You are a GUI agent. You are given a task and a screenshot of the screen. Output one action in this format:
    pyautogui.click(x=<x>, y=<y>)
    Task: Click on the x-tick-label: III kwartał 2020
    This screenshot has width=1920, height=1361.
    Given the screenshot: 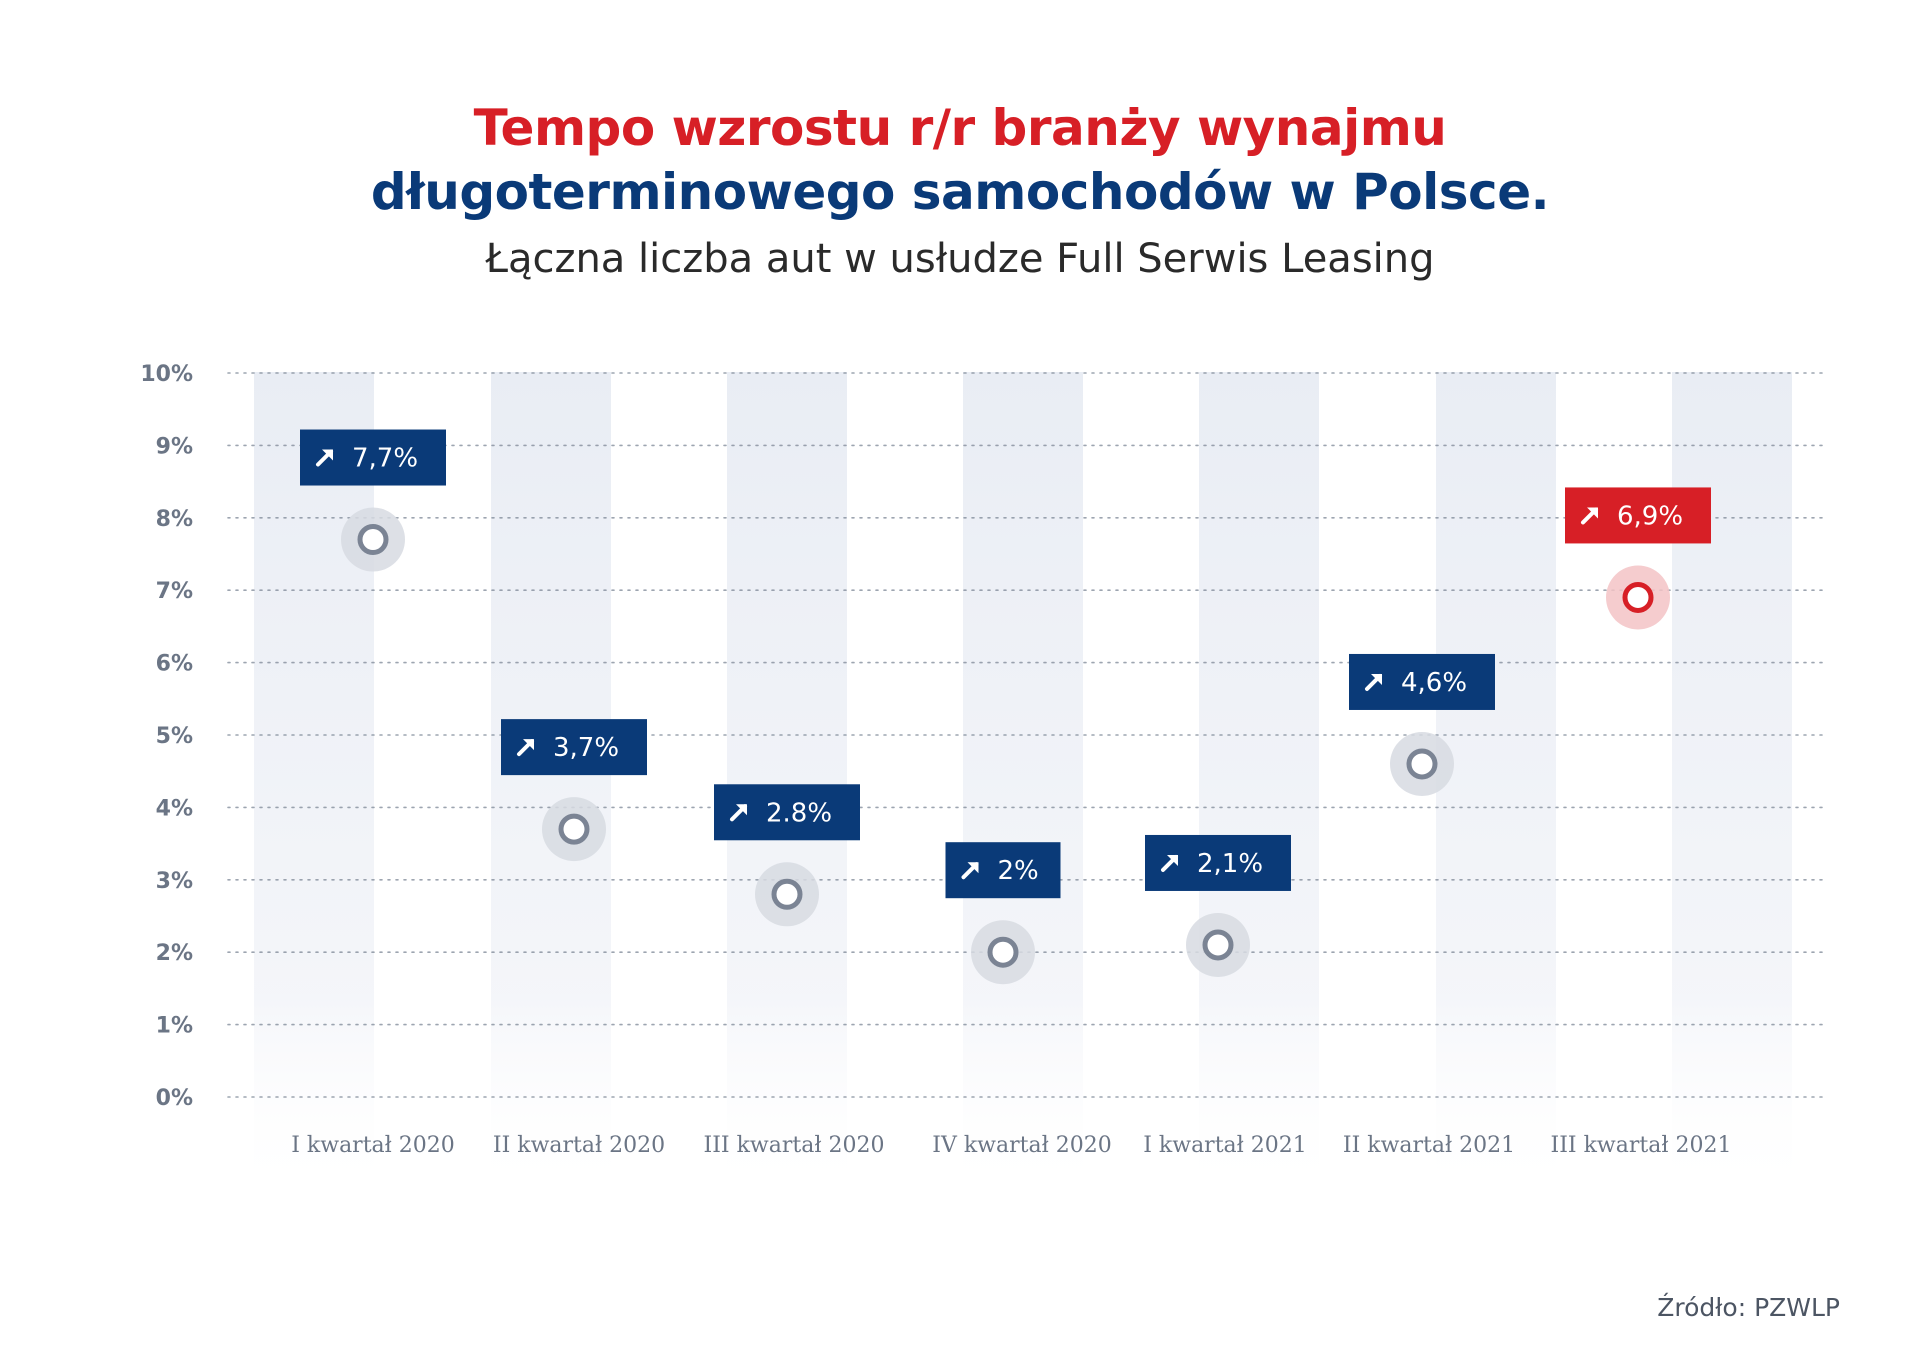 What is the action you would take?
    pyautogui.click(x=794, y=1145)
    